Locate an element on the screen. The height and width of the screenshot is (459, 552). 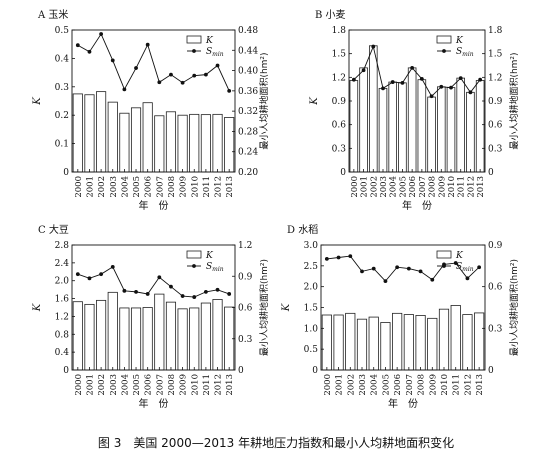
bar-k-2013 is located at coordinates (480, 126).